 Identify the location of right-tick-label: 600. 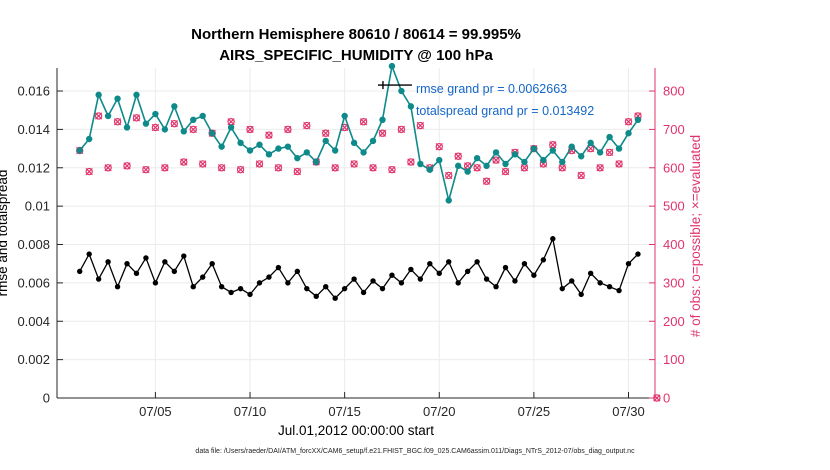
(674, 167).